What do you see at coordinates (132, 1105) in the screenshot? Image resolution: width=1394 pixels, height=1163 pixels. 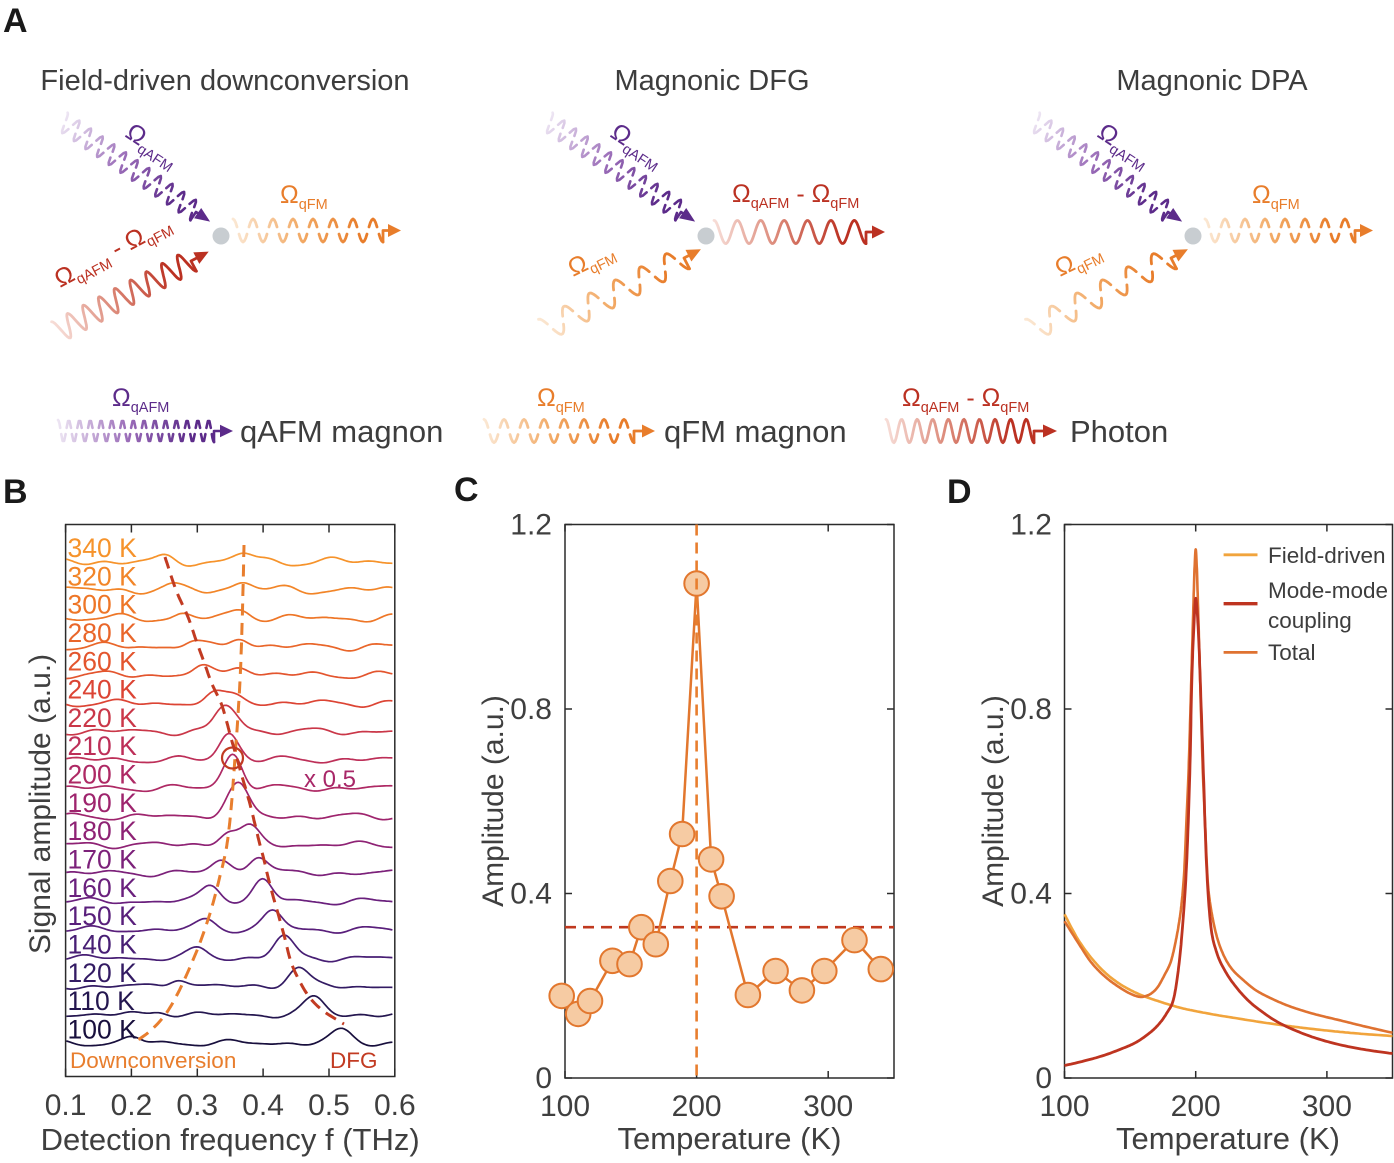 I see `svg-text: 0.2` at bounding box center [132, 1105].